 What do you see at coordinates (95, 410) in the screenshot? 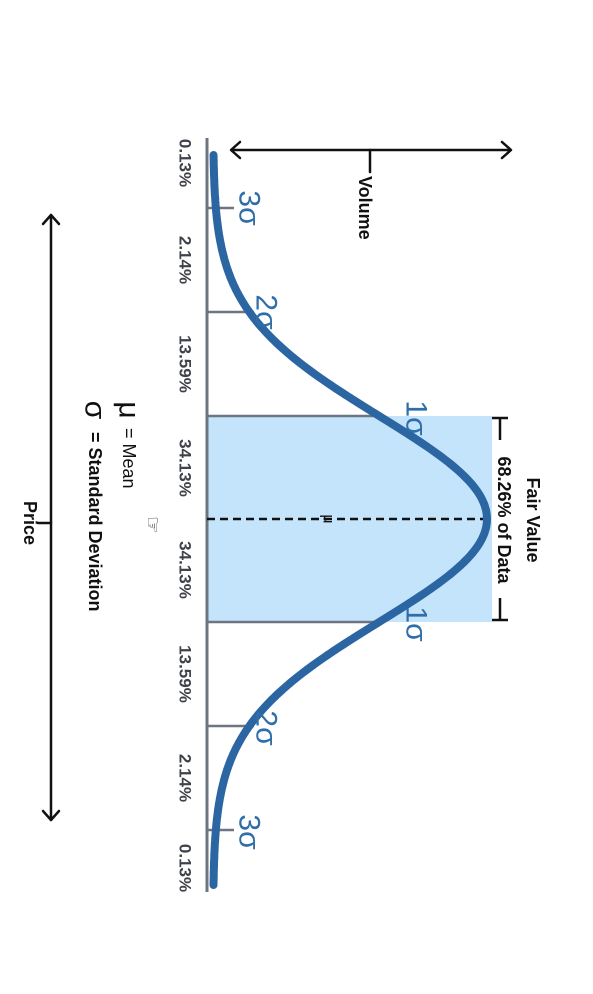
I see `legend-sigma-symbol: σ` at bounding box center [95, 410].